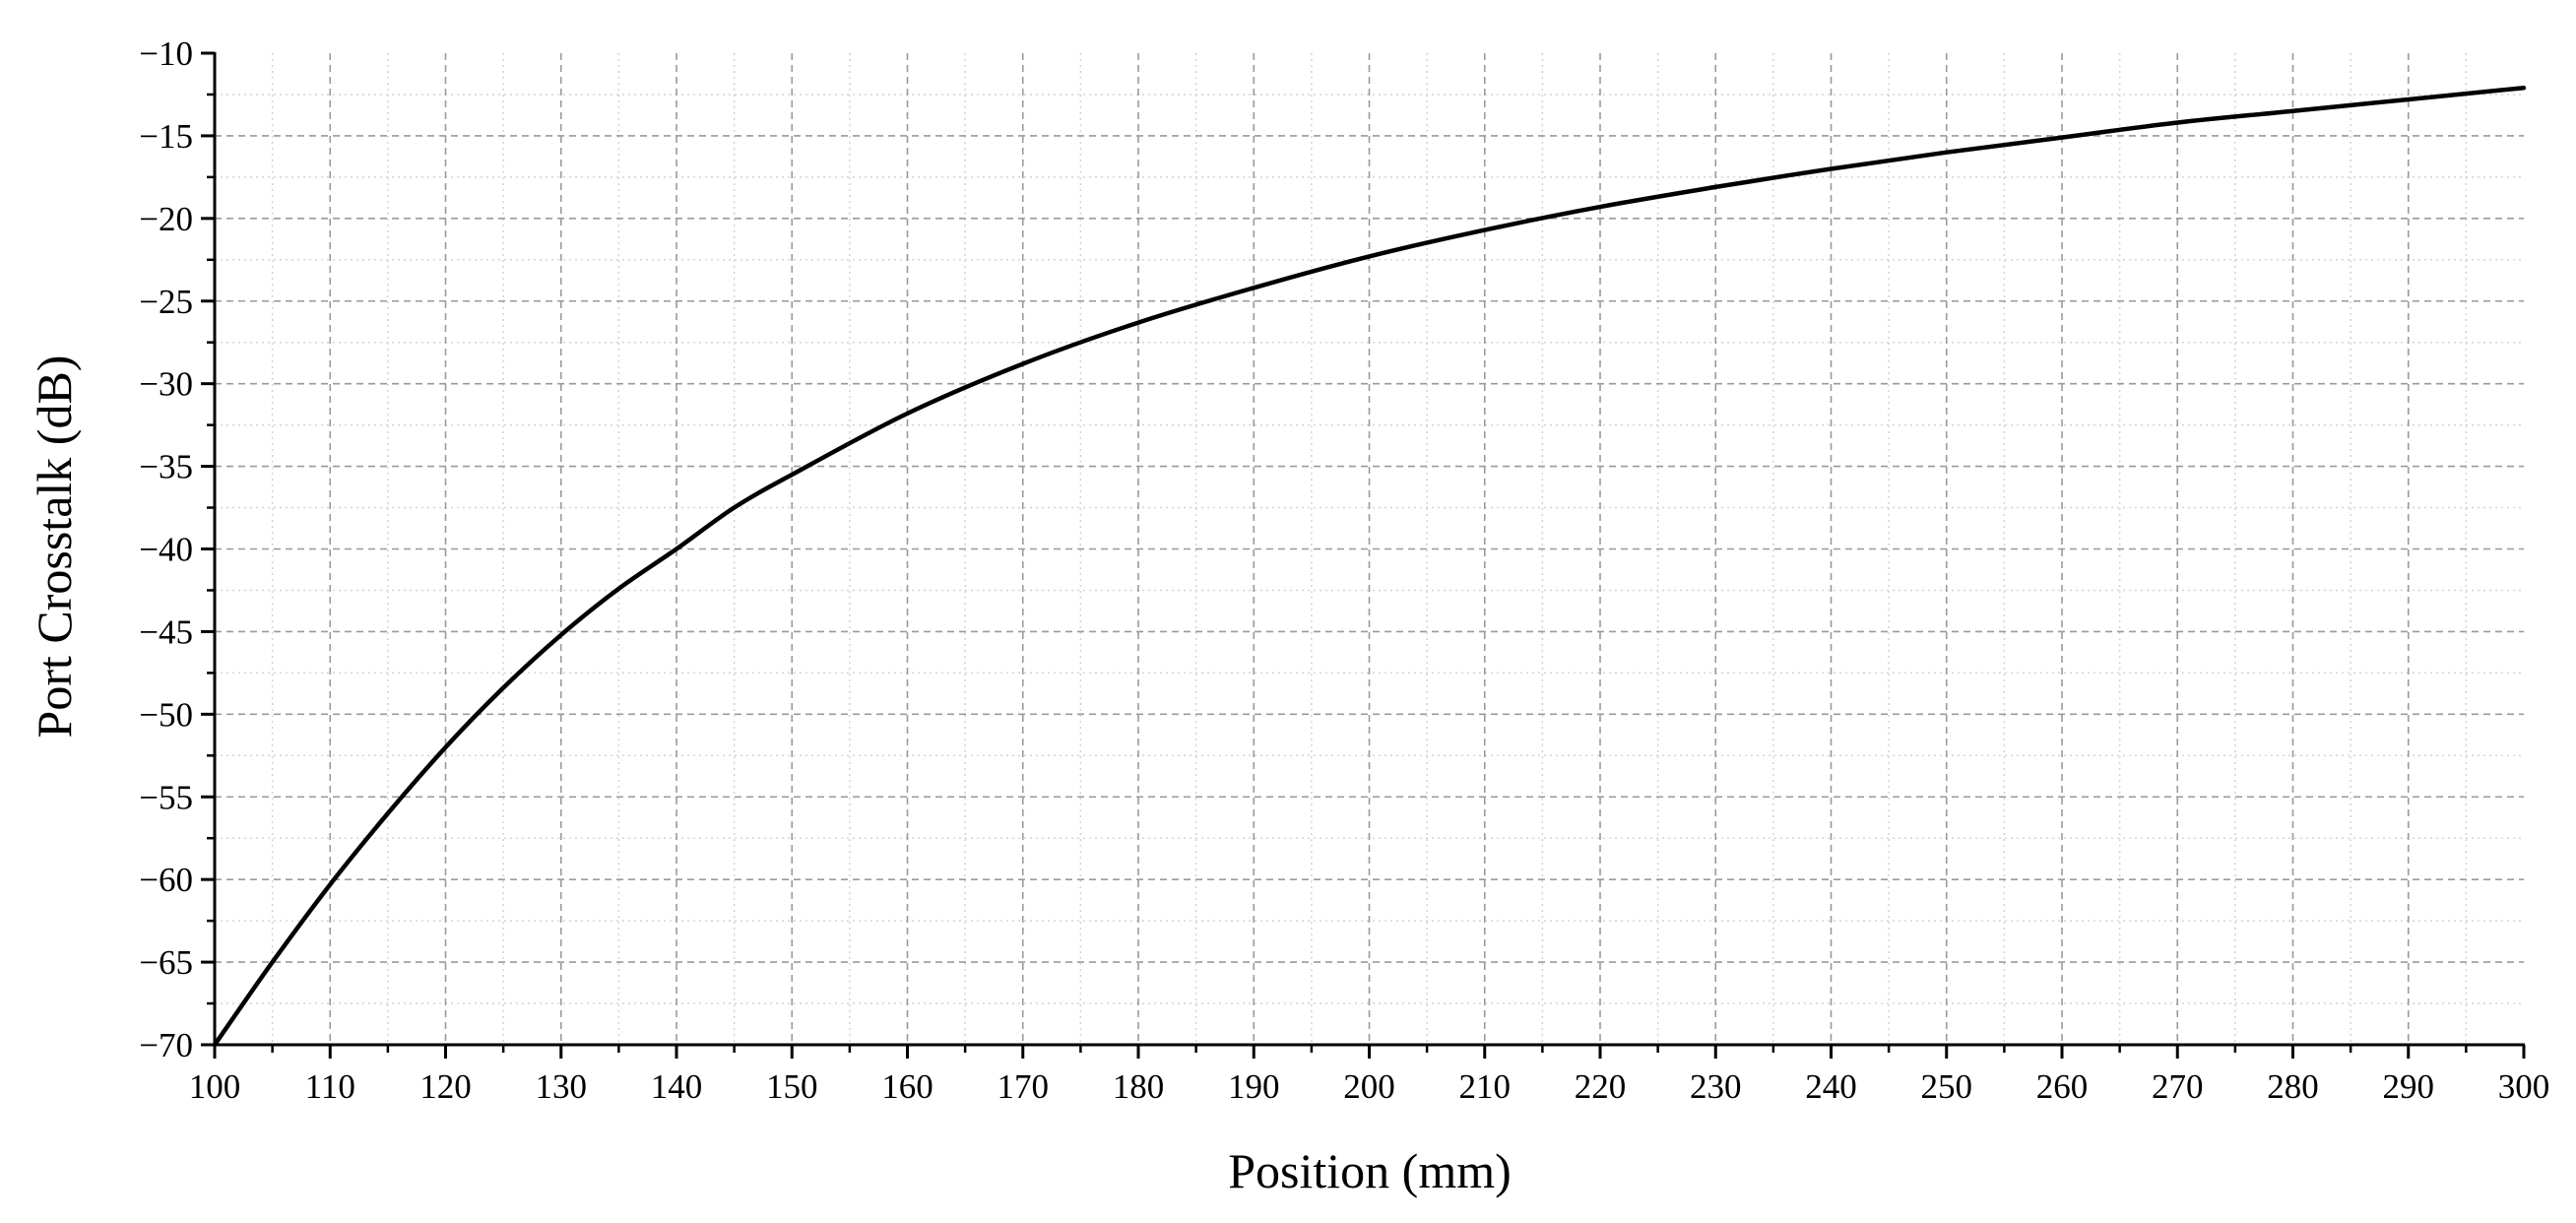 The height and width of the screenshot is (1223, 2576). Describe the element at coordinates (1370, 1170) in the screenshot. I see `x-axis-title: Position (mm)` at that location.